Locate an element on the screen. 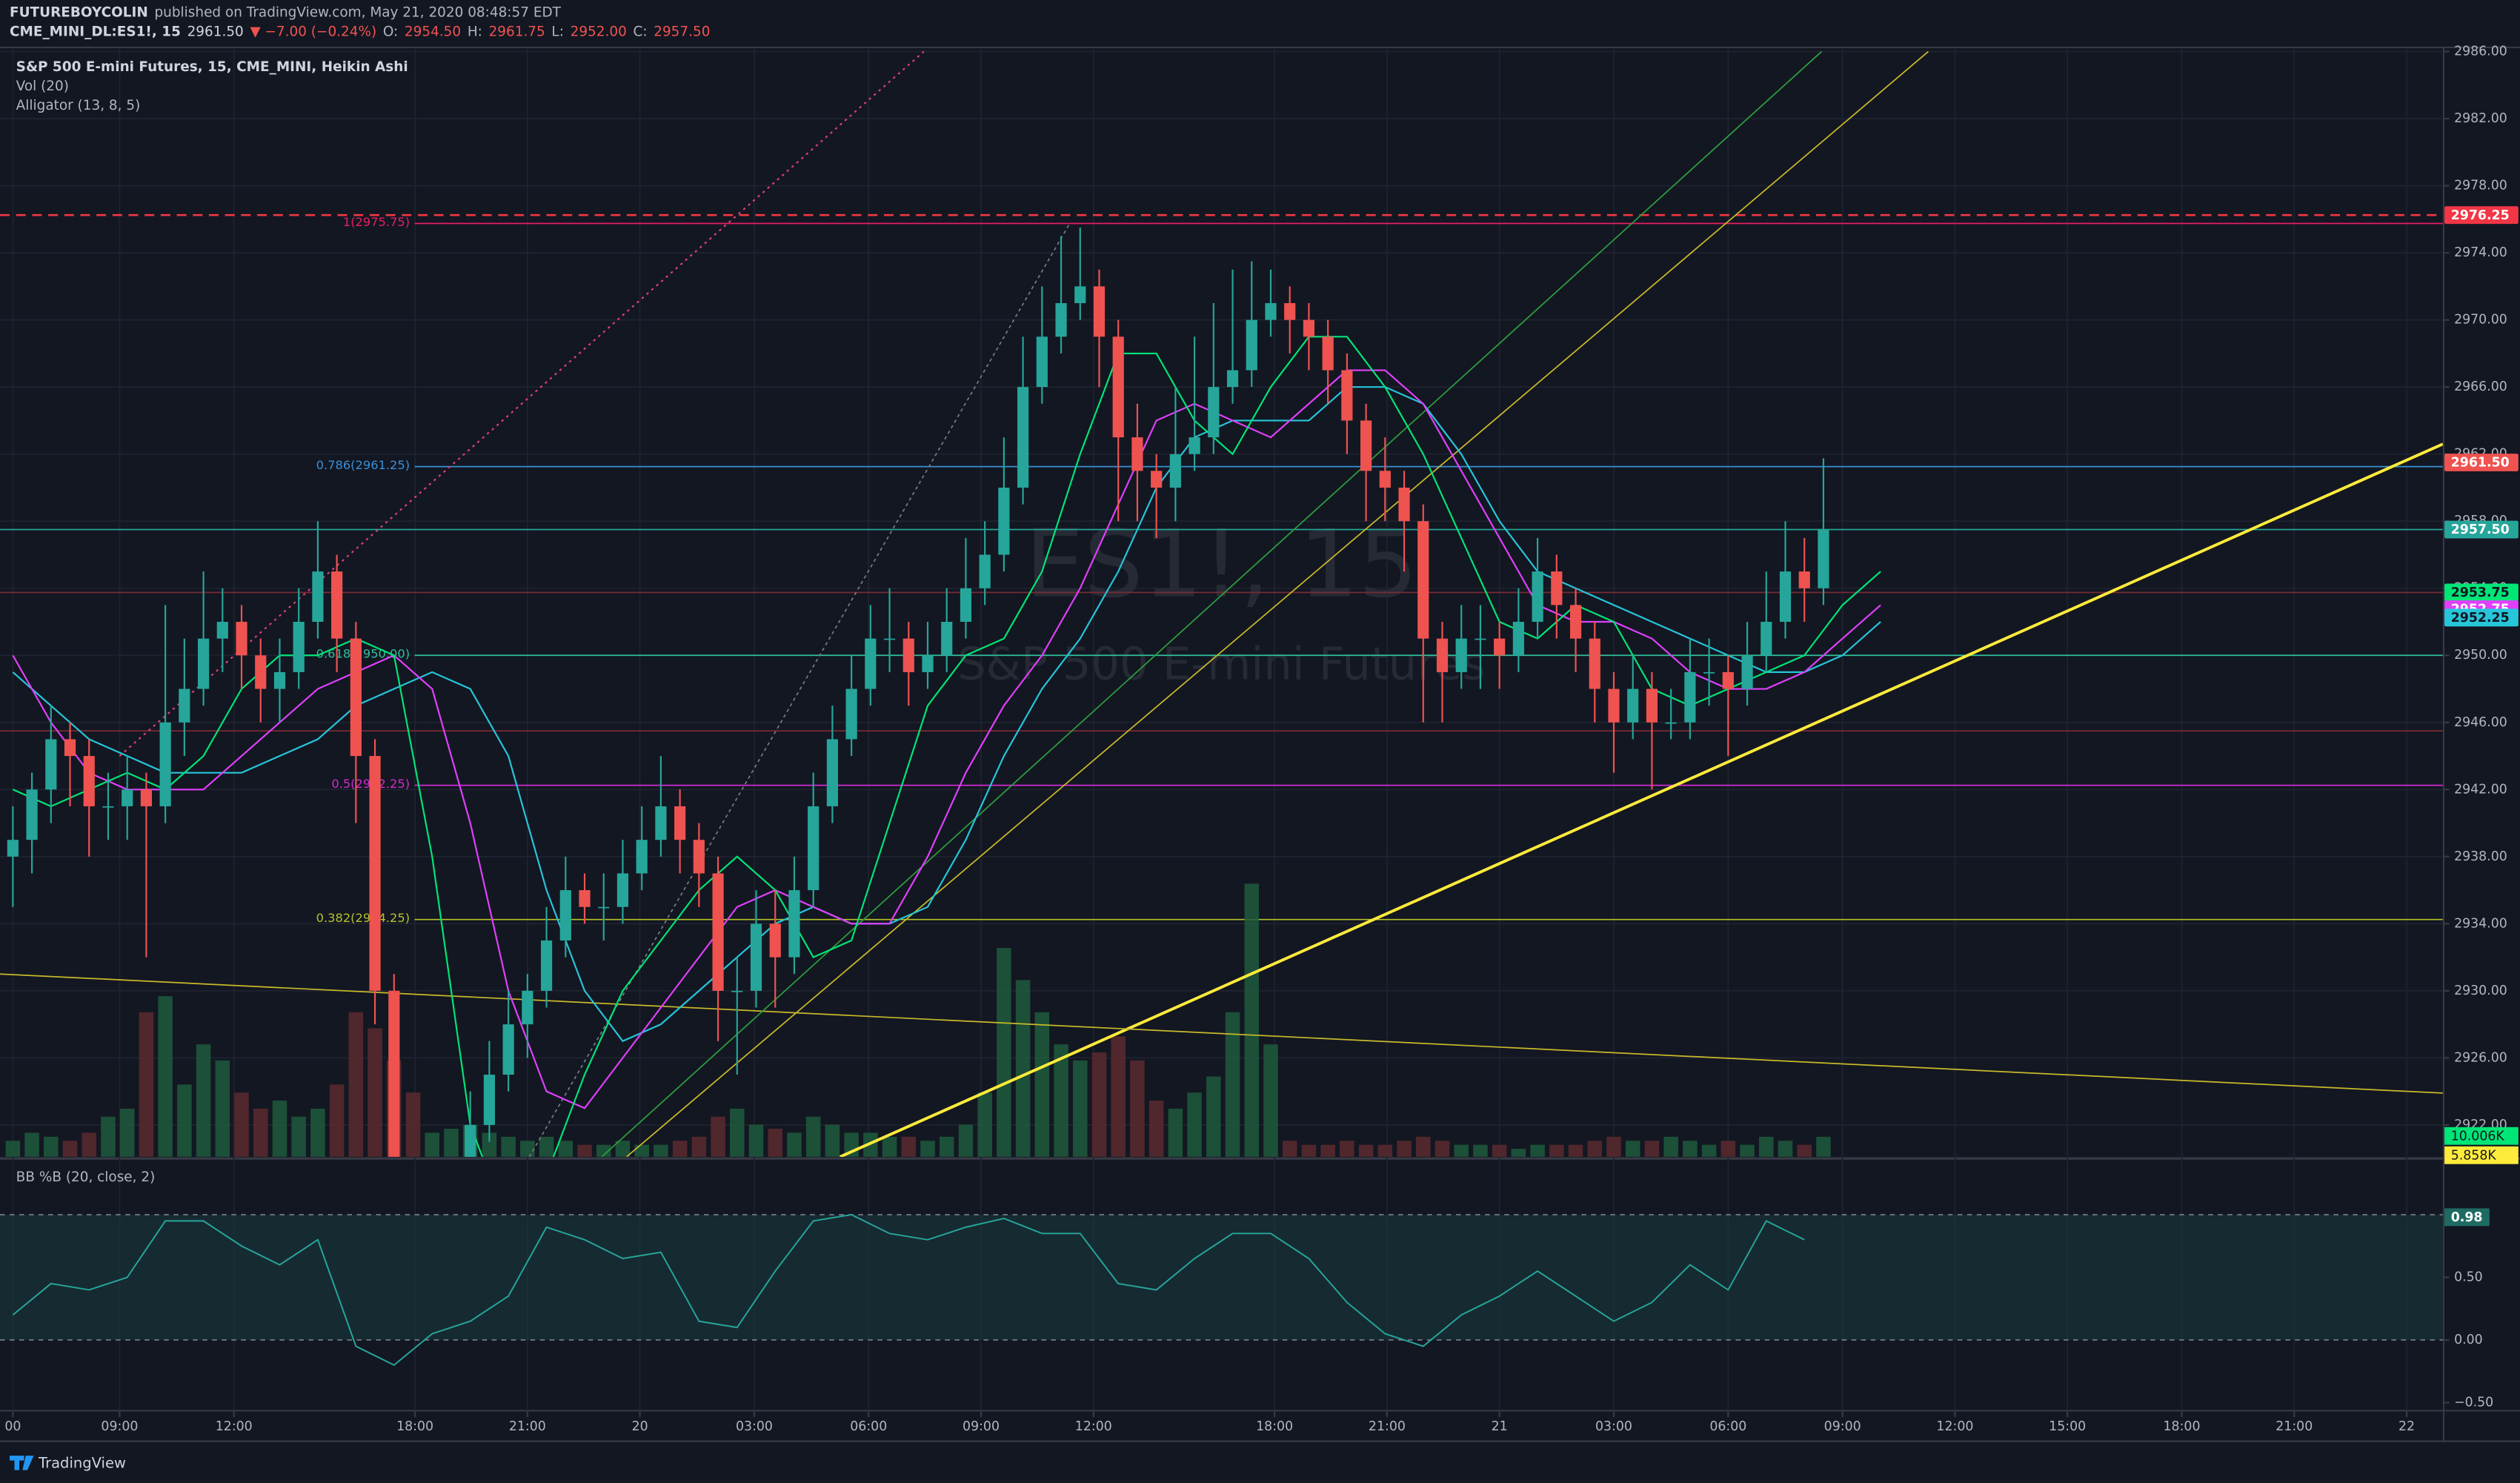  y-tick-label: 2926.00 is located at coordinates (2481, 1057).